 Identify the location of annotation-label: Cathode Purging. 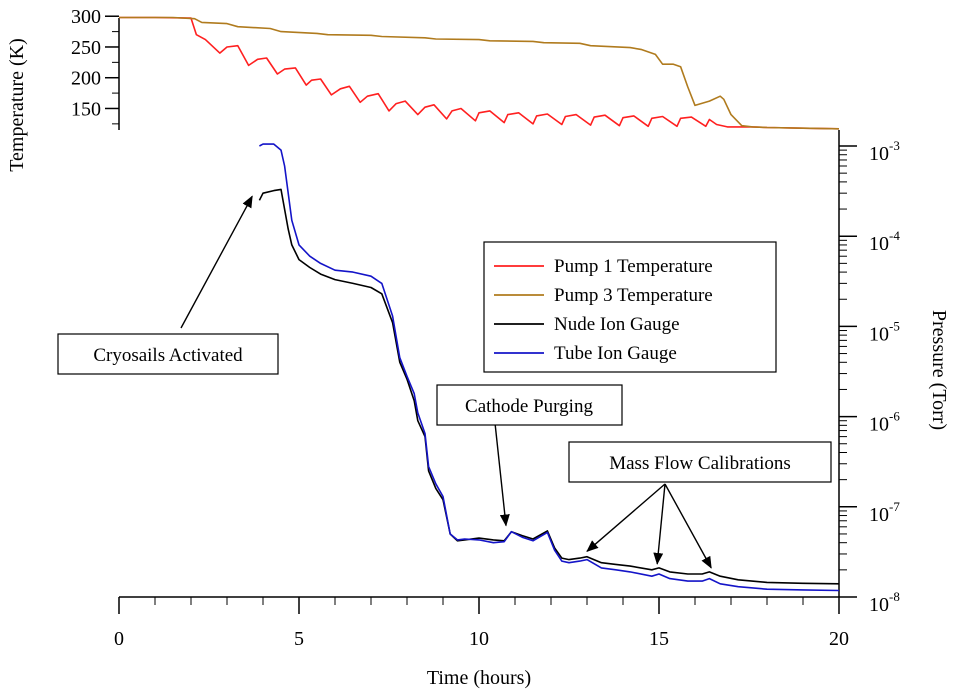
(529, 406).